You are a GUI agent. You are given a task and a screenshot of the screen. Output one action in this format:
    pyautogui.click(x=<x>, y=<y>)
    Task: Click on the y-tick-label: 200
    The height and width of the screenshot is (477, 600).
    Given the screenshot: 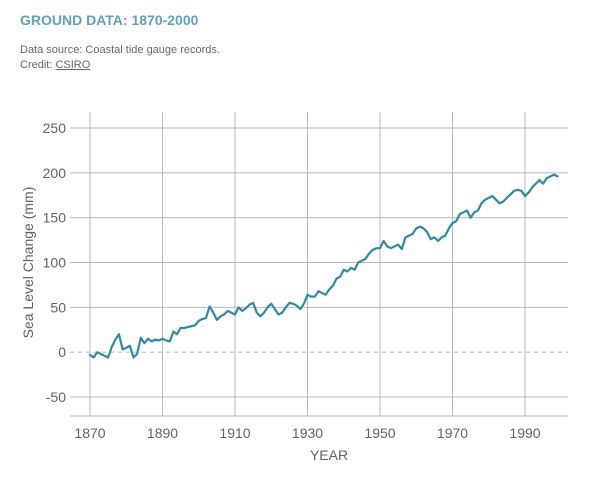 What is the action you would take?
    pyautogui.click(x=55, y=173)
    